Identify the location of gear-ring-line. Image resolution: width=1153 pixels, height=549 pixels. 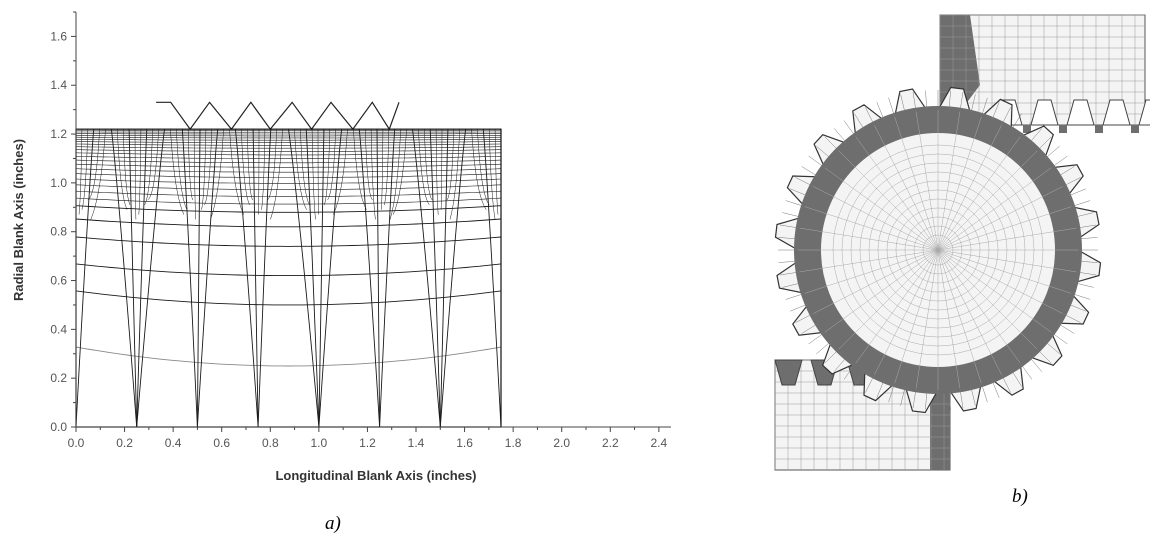
(938, 250).